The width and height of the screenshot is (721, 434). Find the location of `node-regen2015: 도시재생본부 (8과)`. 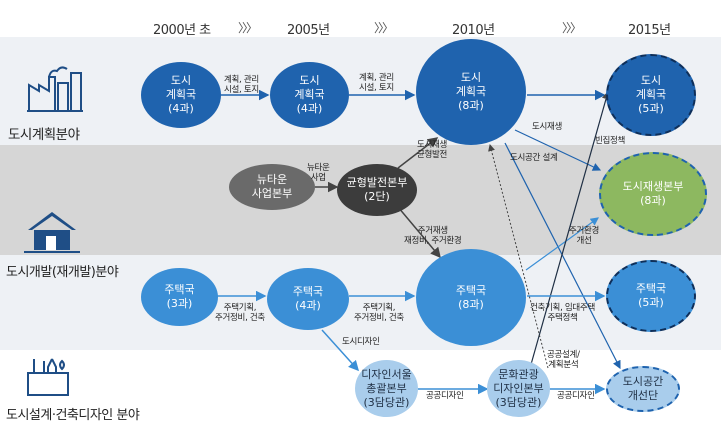

node-regen2015: 도시재생본부 (8과) is located at coordinates (653, 194).